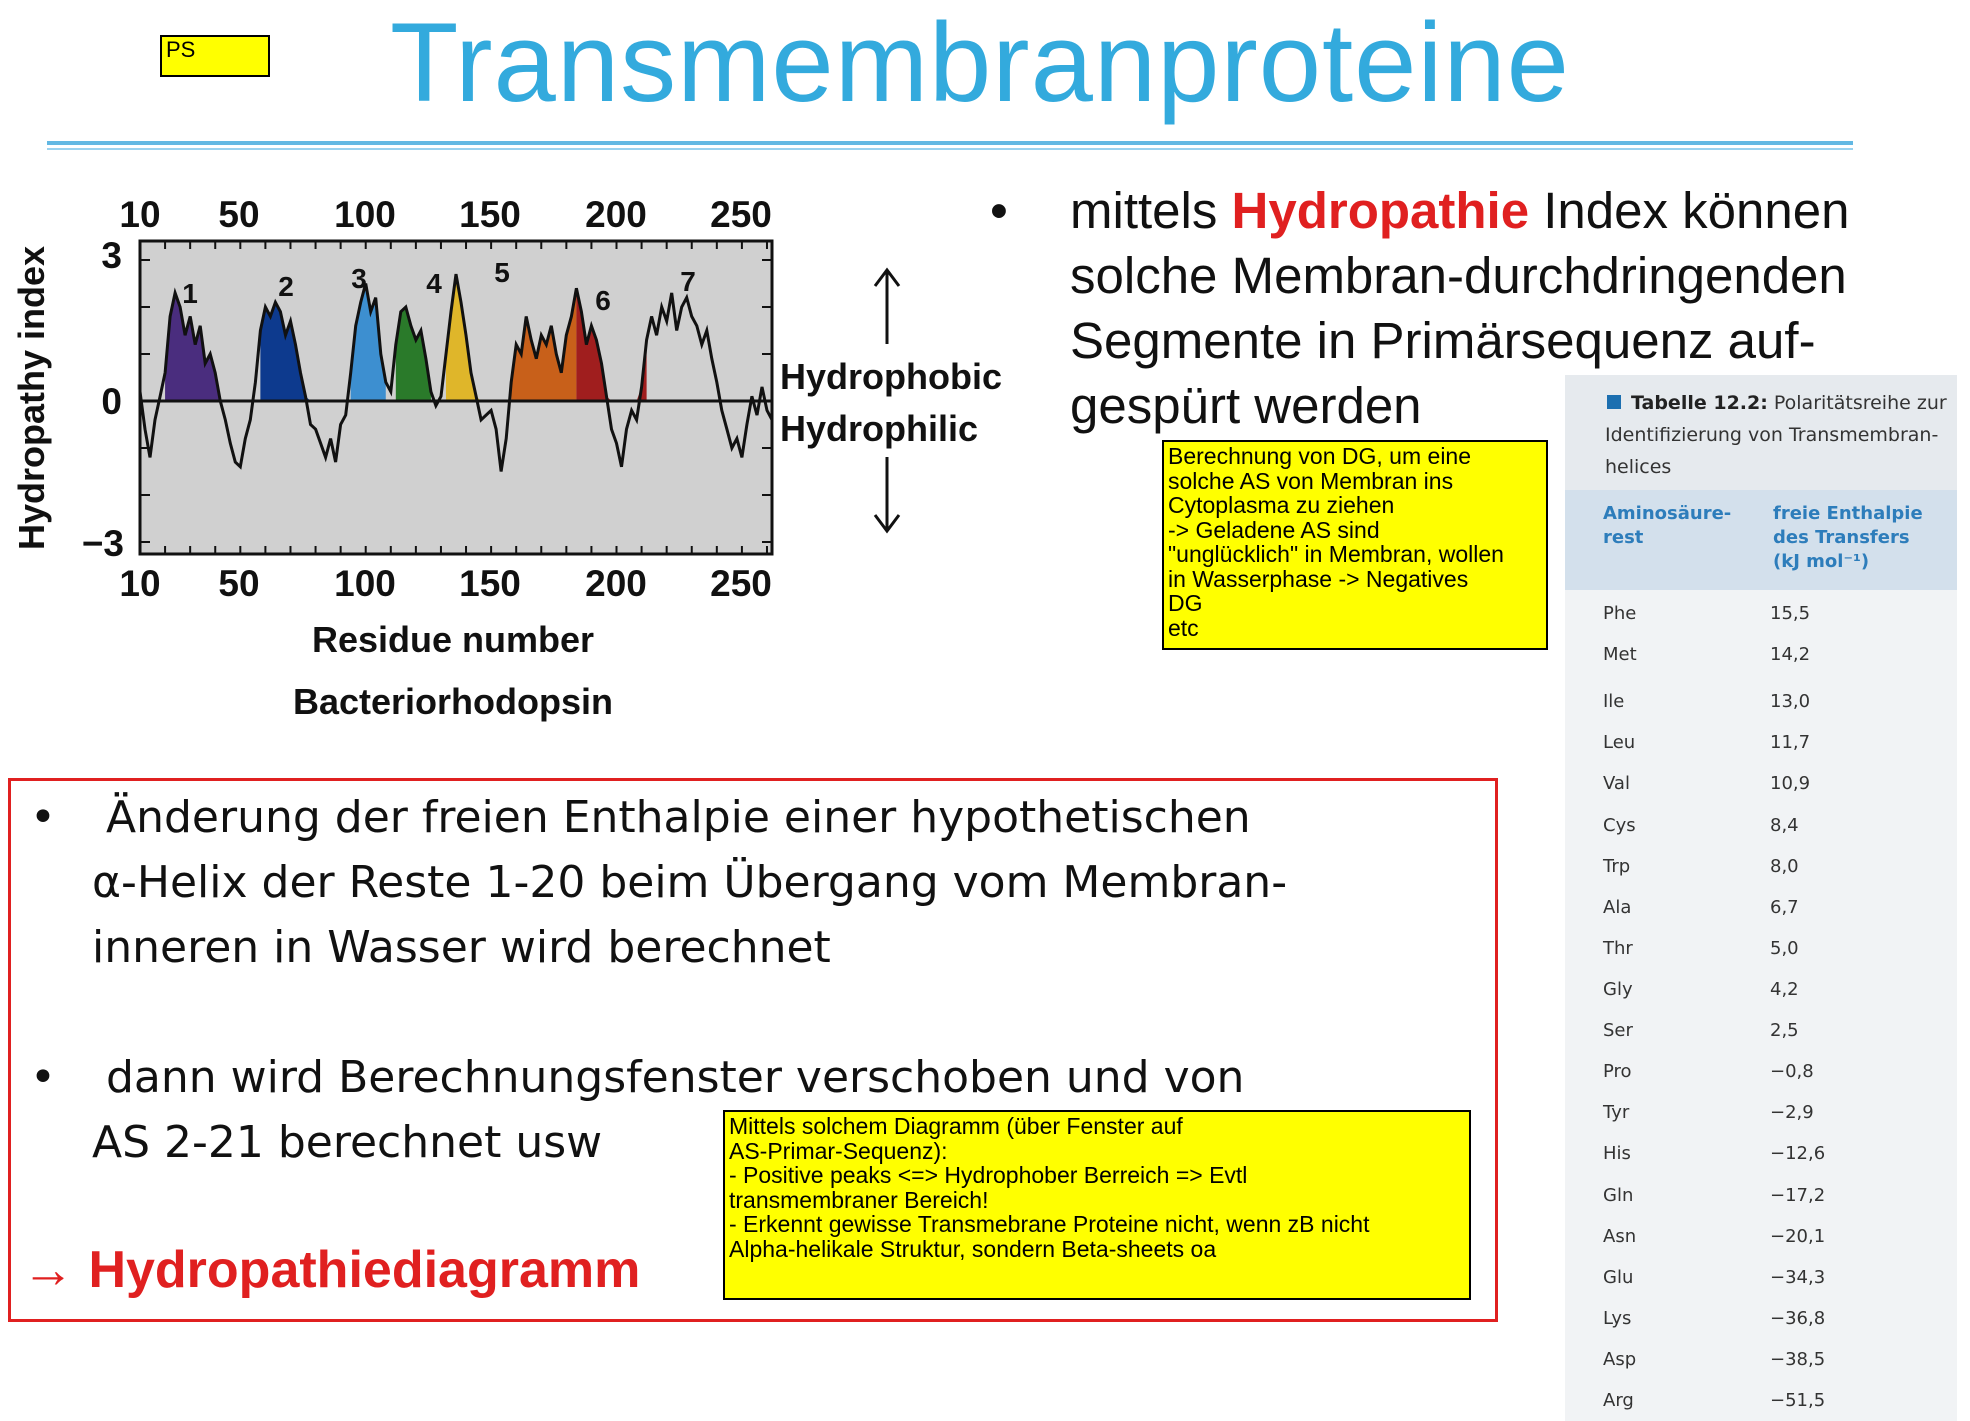 Image resolution: width=1970 pixels, height=1421 pixels. I want to click on table-row: Ala 6,7, so click(1761, 907).